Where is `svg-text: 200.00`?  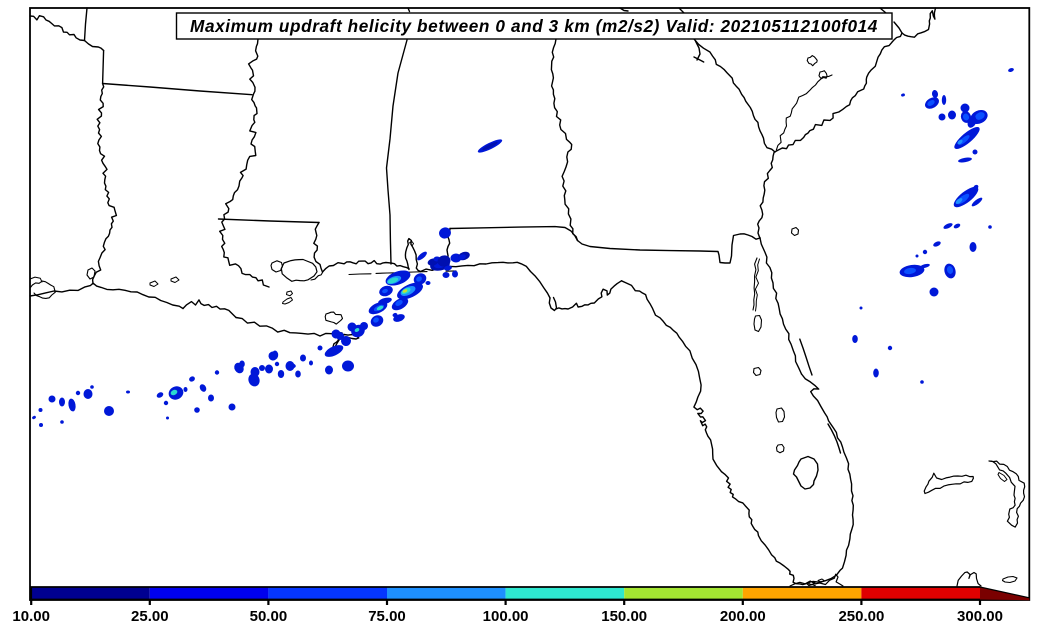
svg-text: 200.00 is located at coordinates (743, 616).